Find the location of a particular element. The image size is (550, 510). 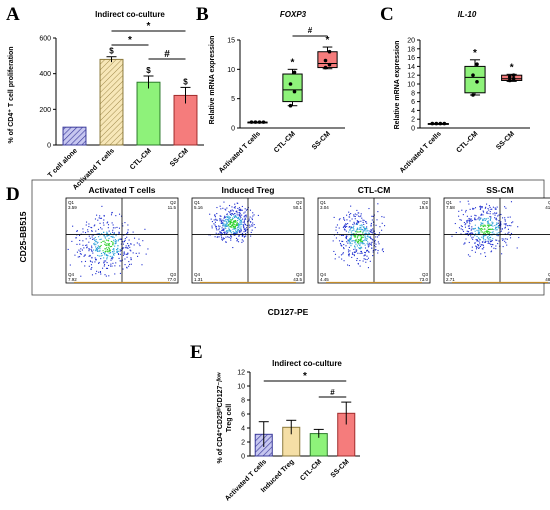

panel-a-y-tick-label: 600 is located at coordinates (45, 39).